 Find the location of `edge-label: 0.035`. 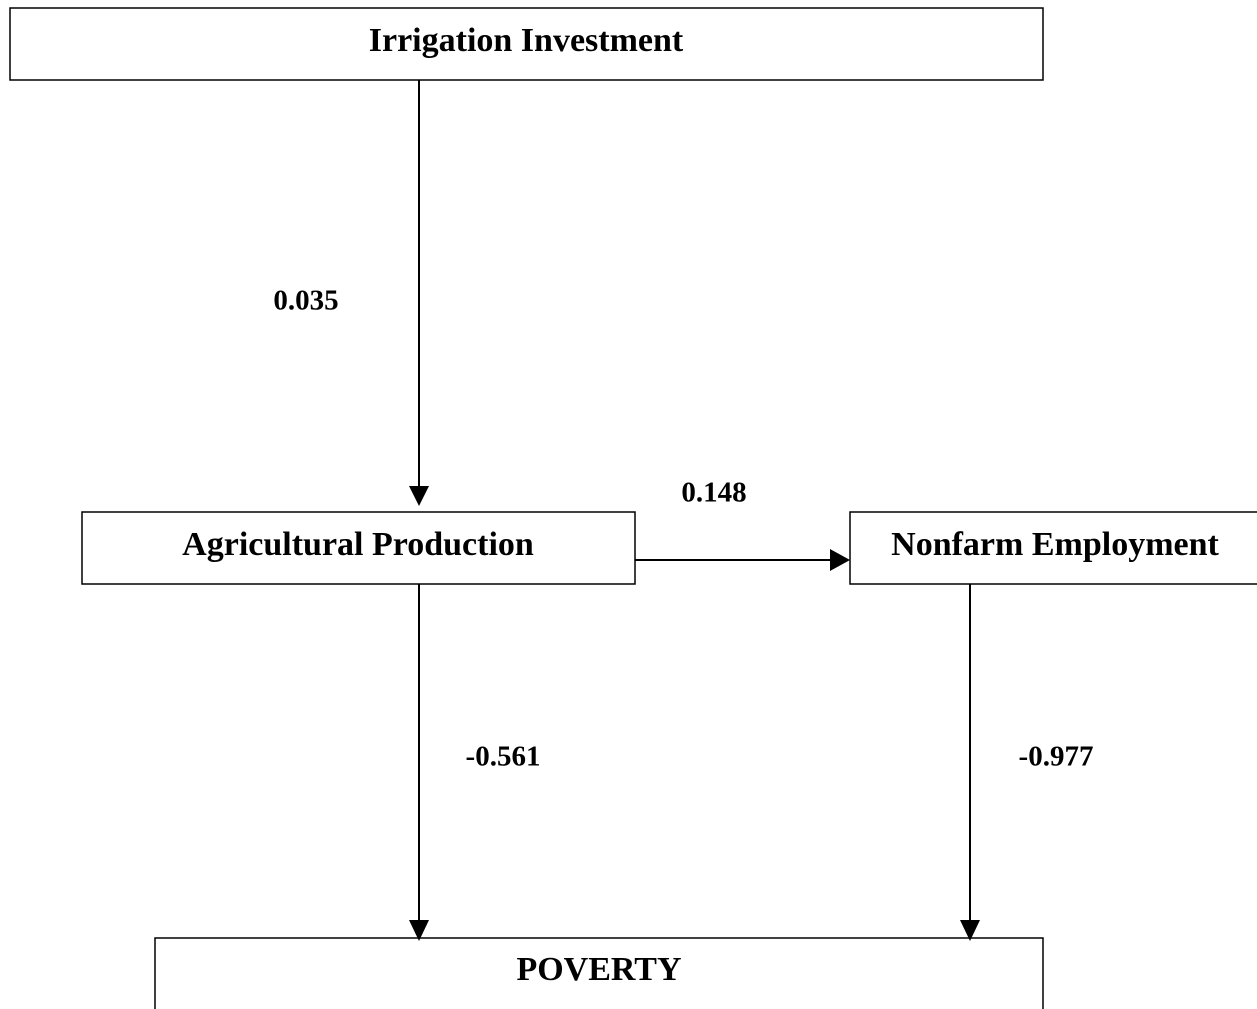

edge-label: 0.035 is located at coordinates (305, 301).